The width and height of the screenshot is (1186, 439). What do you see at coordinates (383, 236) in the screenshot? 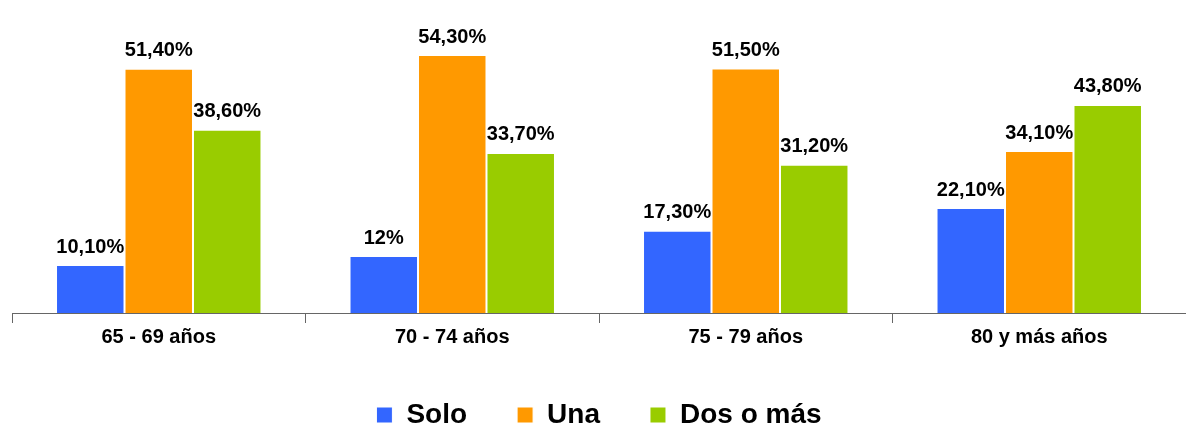
I see `data-label: 12%` at bounding box center [383, 236].